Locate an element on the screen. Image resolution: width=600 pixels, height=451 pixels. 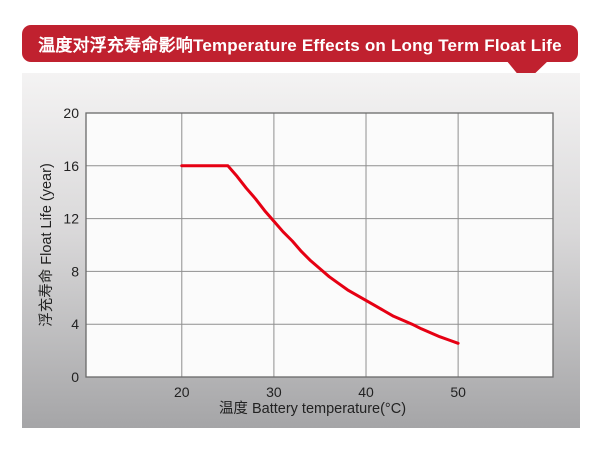
x-tick-label: 50 is located at coordinates (458, 392).